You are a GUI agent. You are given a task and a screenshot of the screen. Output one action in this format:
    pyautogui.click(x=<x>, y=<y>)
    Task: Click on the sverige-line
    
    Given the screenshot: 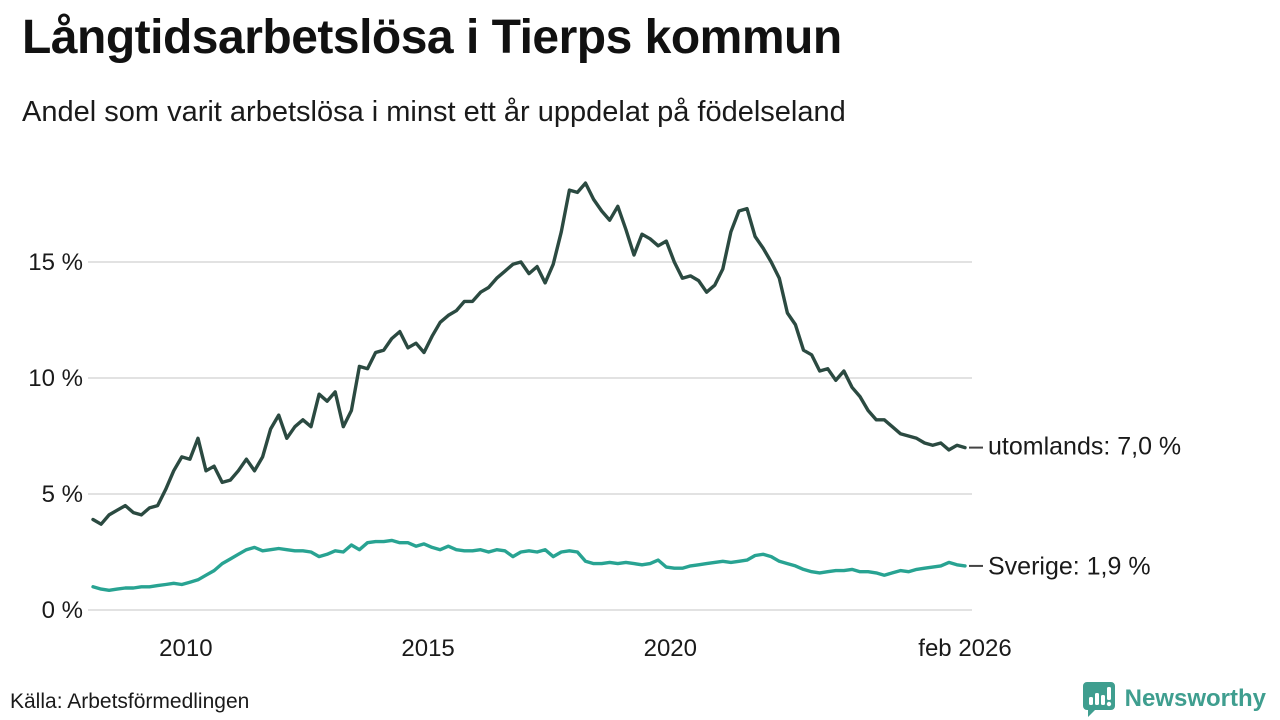 What is the action you would take?
    pyautogui.click(x=529, y=565)
    